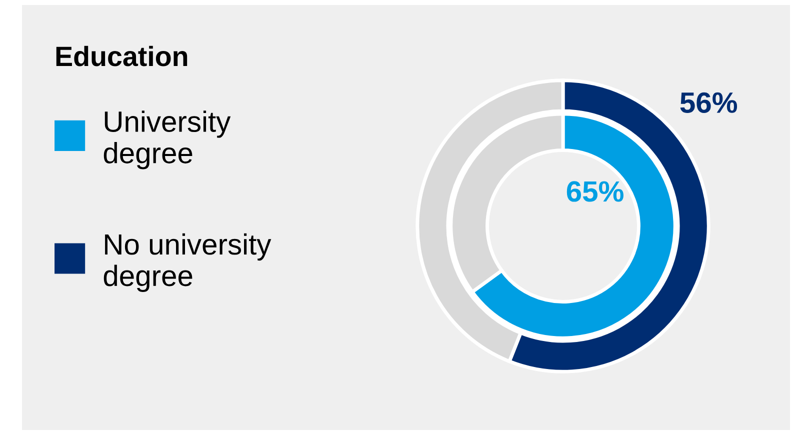 Image resolution: width=808 pixels, height=435 pixels. I want to click on data-label: 65%, so click(595, 191).